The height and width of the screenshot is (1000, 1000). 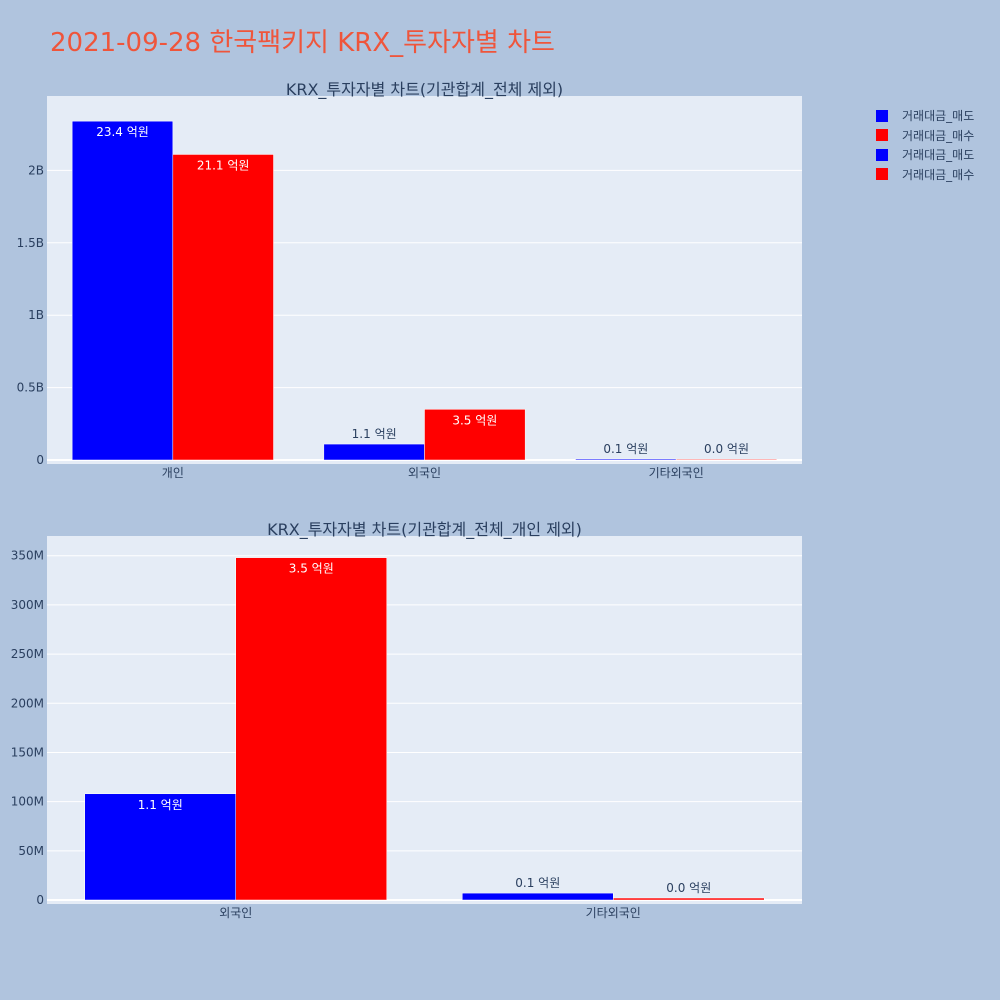 What do you see at coordinates (27, 752) in the screenshot?
I see `y-tick-label: 150M` at bounding box center [27, 752].